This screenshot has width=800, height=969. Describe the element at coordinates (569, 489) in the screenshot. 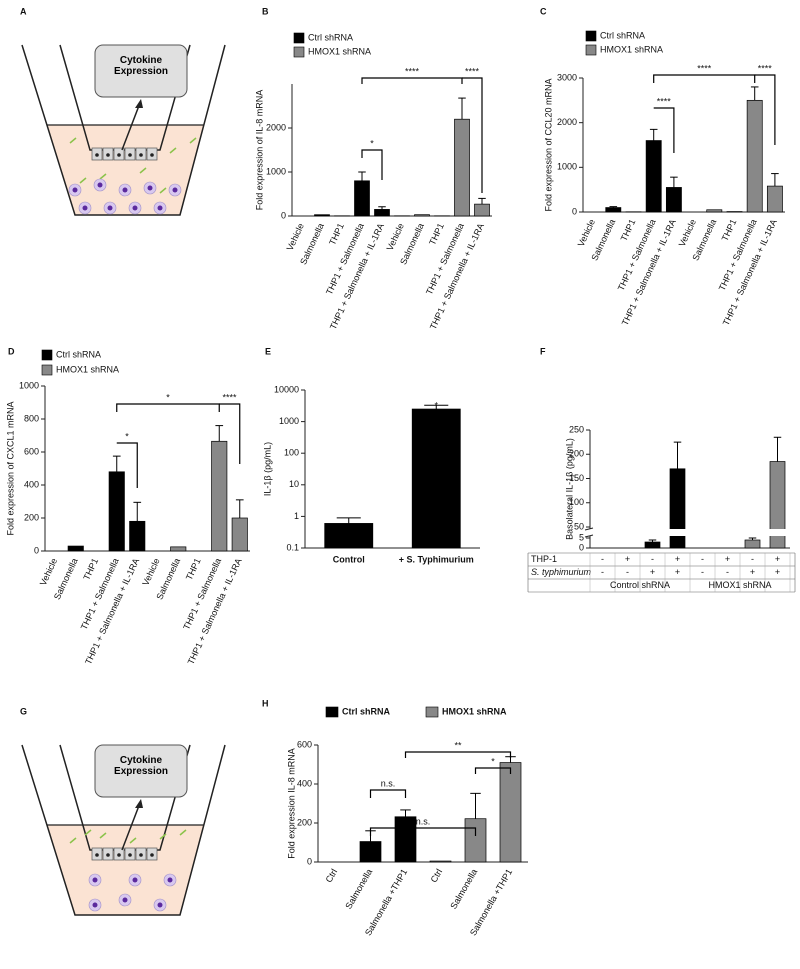

I see `y-axis-label: Basolateral IL-1β (pg/mL)` at that location.